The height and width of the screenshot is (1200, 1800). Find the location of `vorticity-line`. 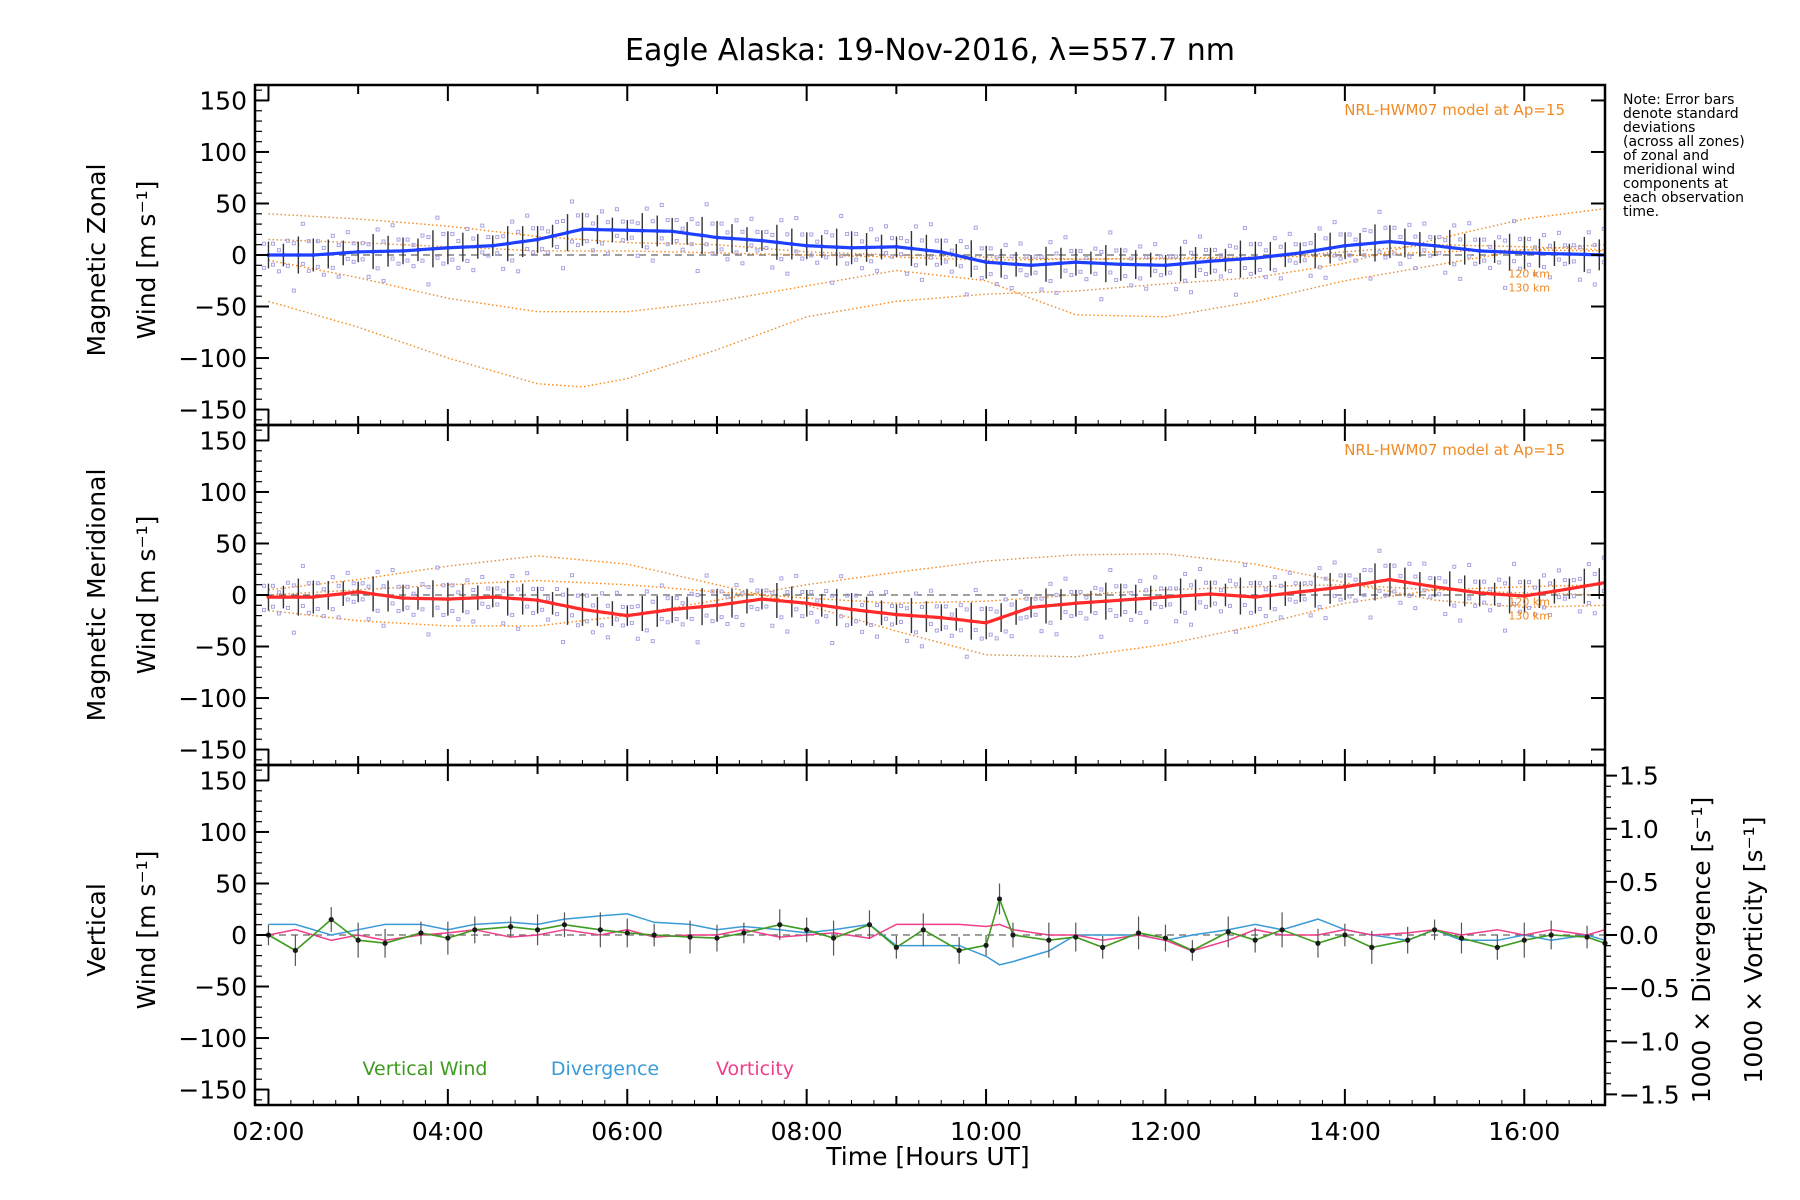

vorticity-line is located at coordinates (937, 937).